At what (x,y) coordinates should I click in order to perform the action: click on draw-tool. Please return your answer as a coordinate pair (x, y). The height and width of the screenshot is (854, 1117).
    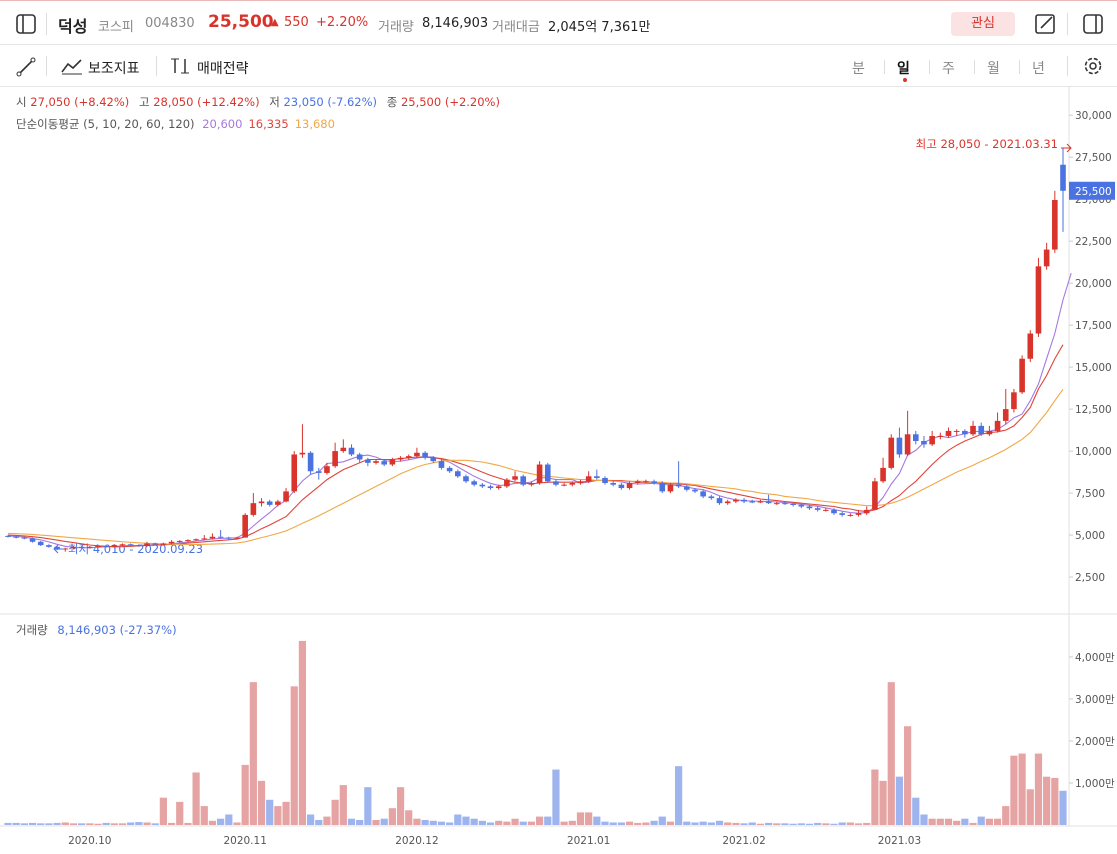
    Looking at the image, I should click on (26, 67).